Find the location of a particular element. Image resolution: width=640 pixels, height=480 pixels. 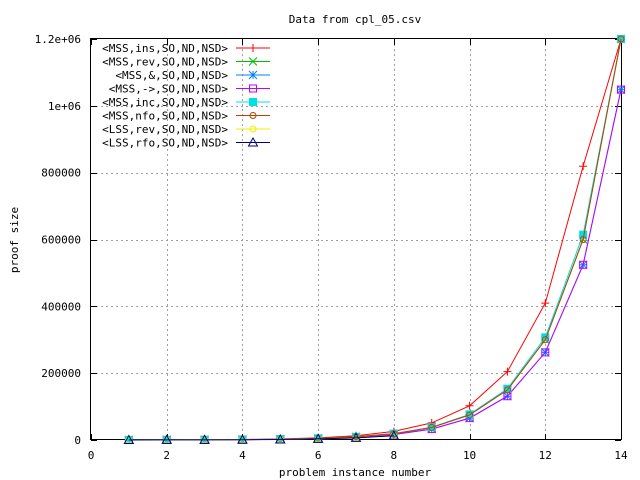

chart-title: Data from cpl_05.csv is located at coordinates (355, 19).